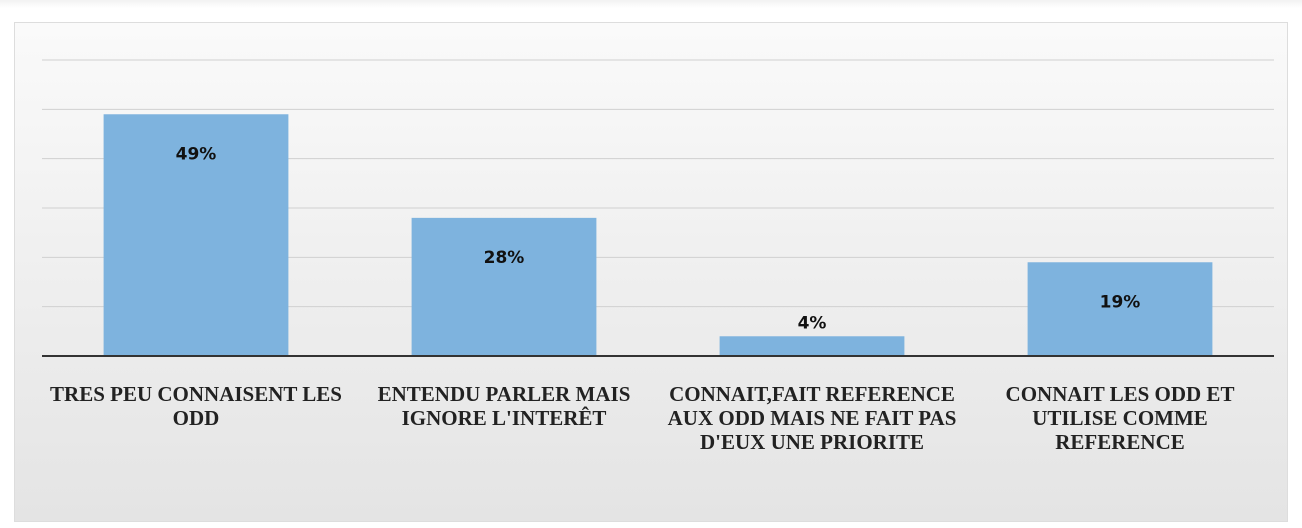 This screenshot has height=528, width=1302. Describe the element at coordinates (504, 258) in the screenshot. I see `value-label: 28%` at that location.